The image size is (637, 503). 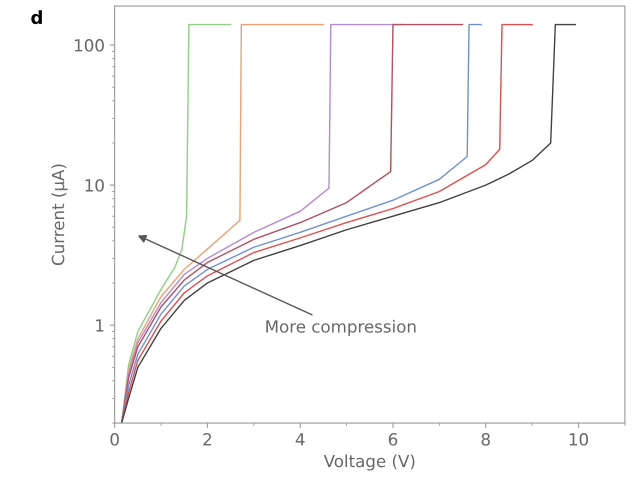 I want to click on x-axis-title: Voltage (V), so click(x=369, y=462).